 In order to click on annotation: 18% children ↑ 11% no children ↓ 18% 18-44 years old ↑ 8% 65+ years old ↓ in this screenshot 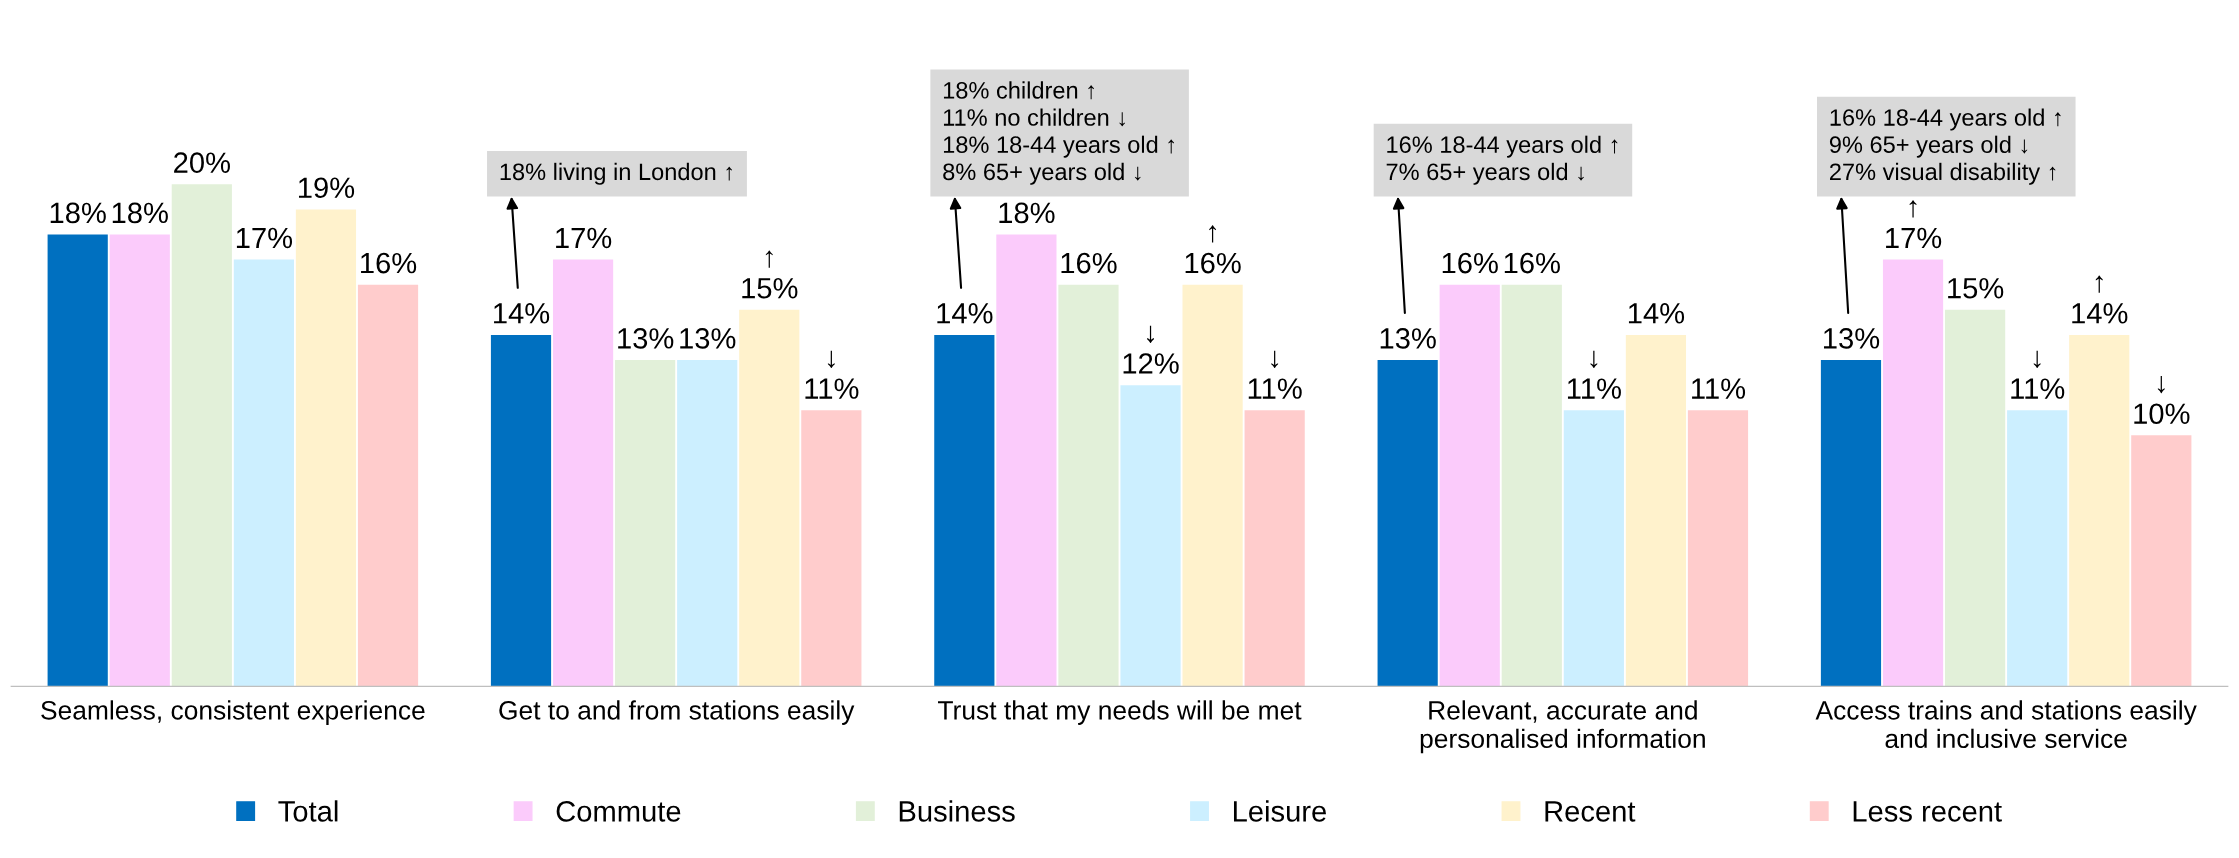, I will do `click(1058, 133)`.